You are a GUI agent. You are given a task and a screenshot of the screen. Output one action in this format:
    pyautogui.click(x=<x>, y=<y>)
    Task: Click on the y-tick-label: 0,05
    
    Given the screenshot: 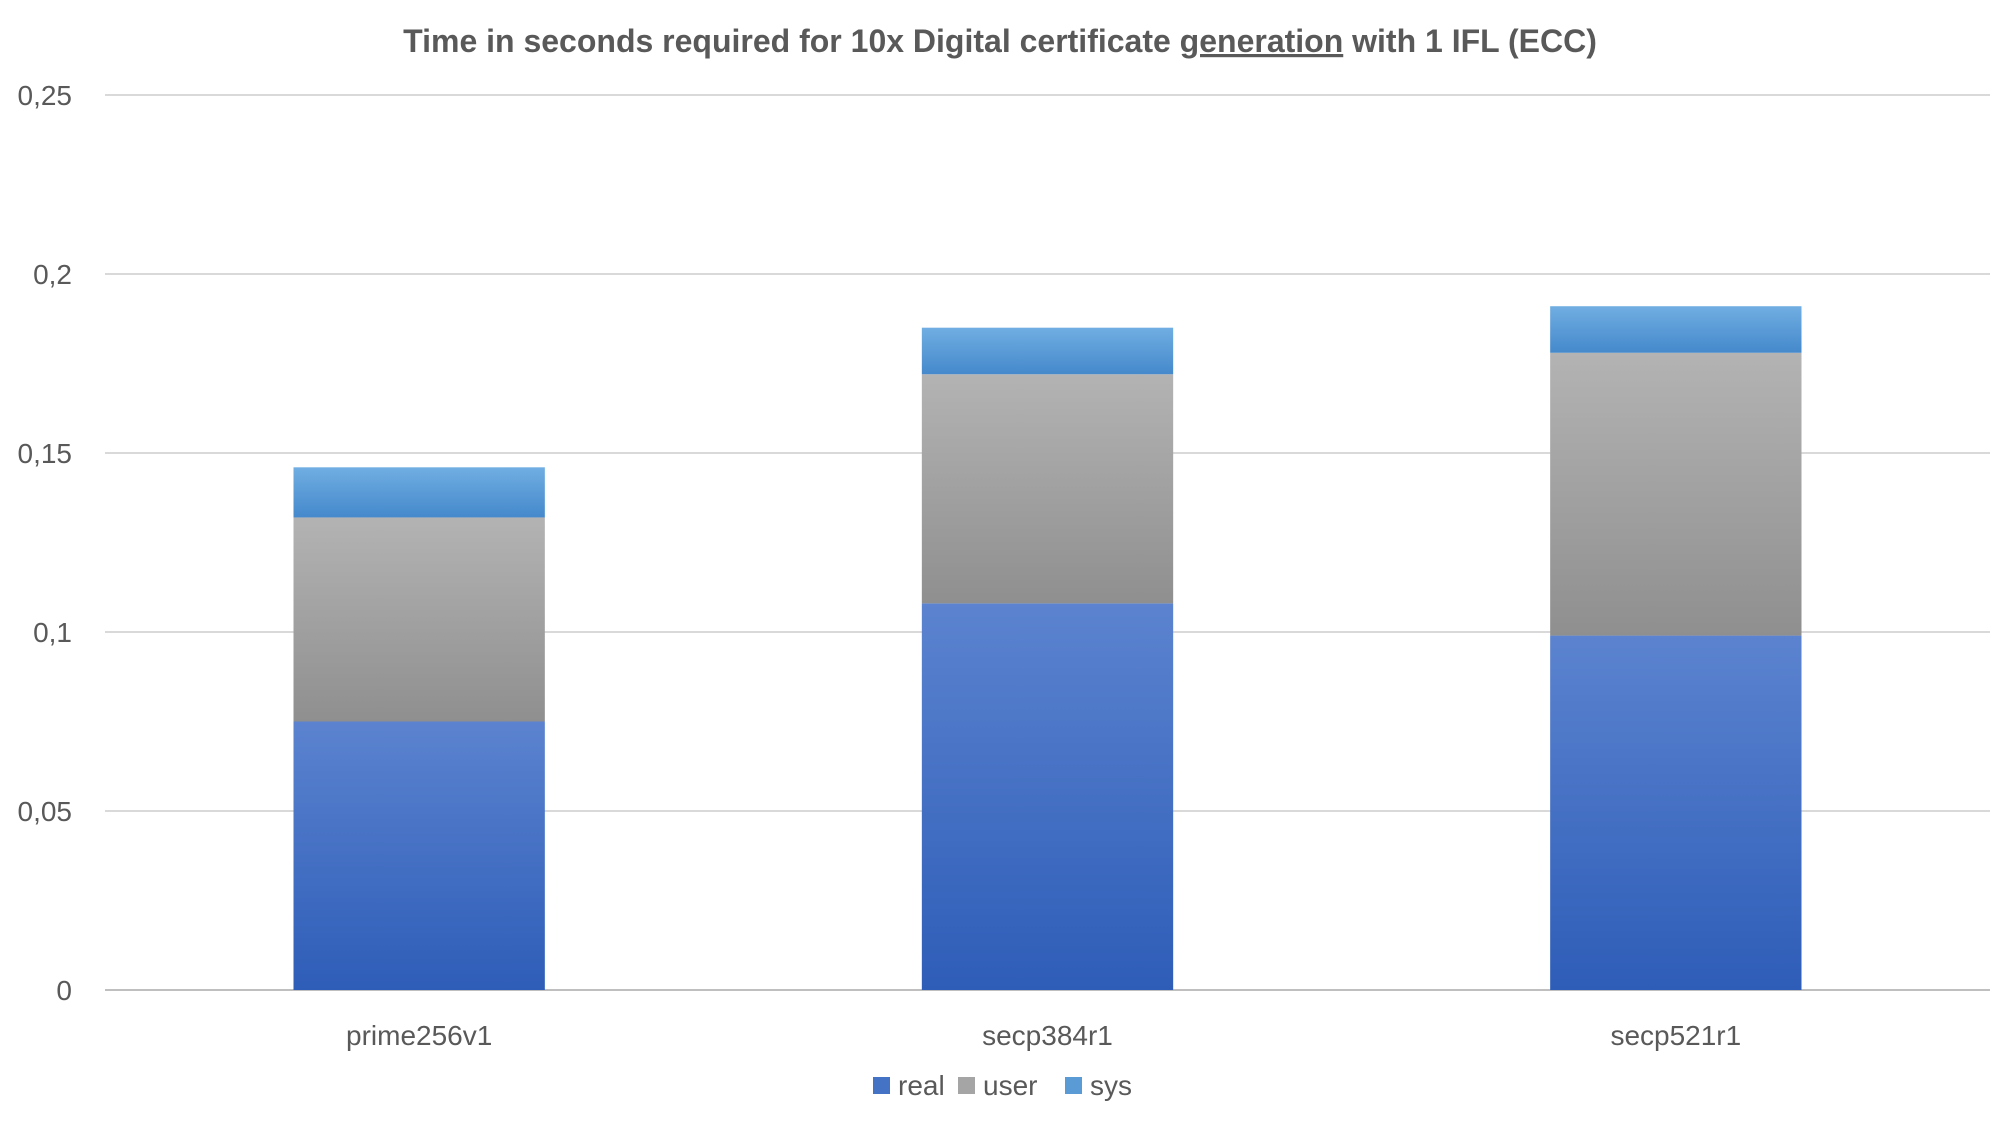 What is the action you would take?
    pyautogui.click(x=45, y=811)
    